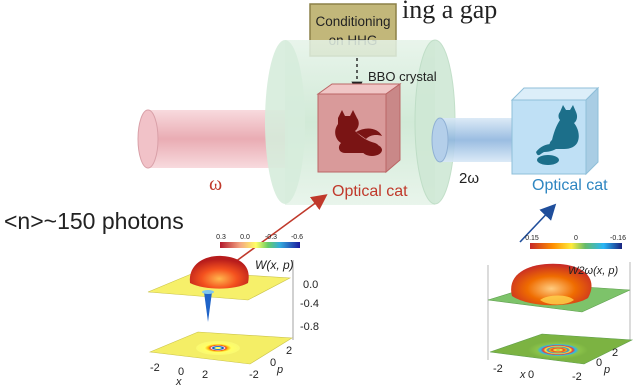 This screenshot has height=386, width=636. Describe the element at coordinates (205, 375) in the screenshot. I see `x-tick-left: 2` at that location.